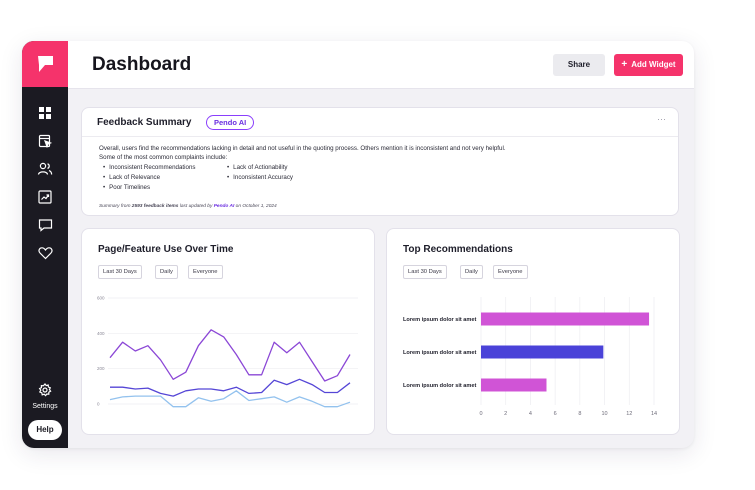 The width and height of the screenshot is (755, 490). What do you see at coordinates (579, 414) in the screenshot?
I see `x-tick-label: 8` at bounding box center [579, 414].